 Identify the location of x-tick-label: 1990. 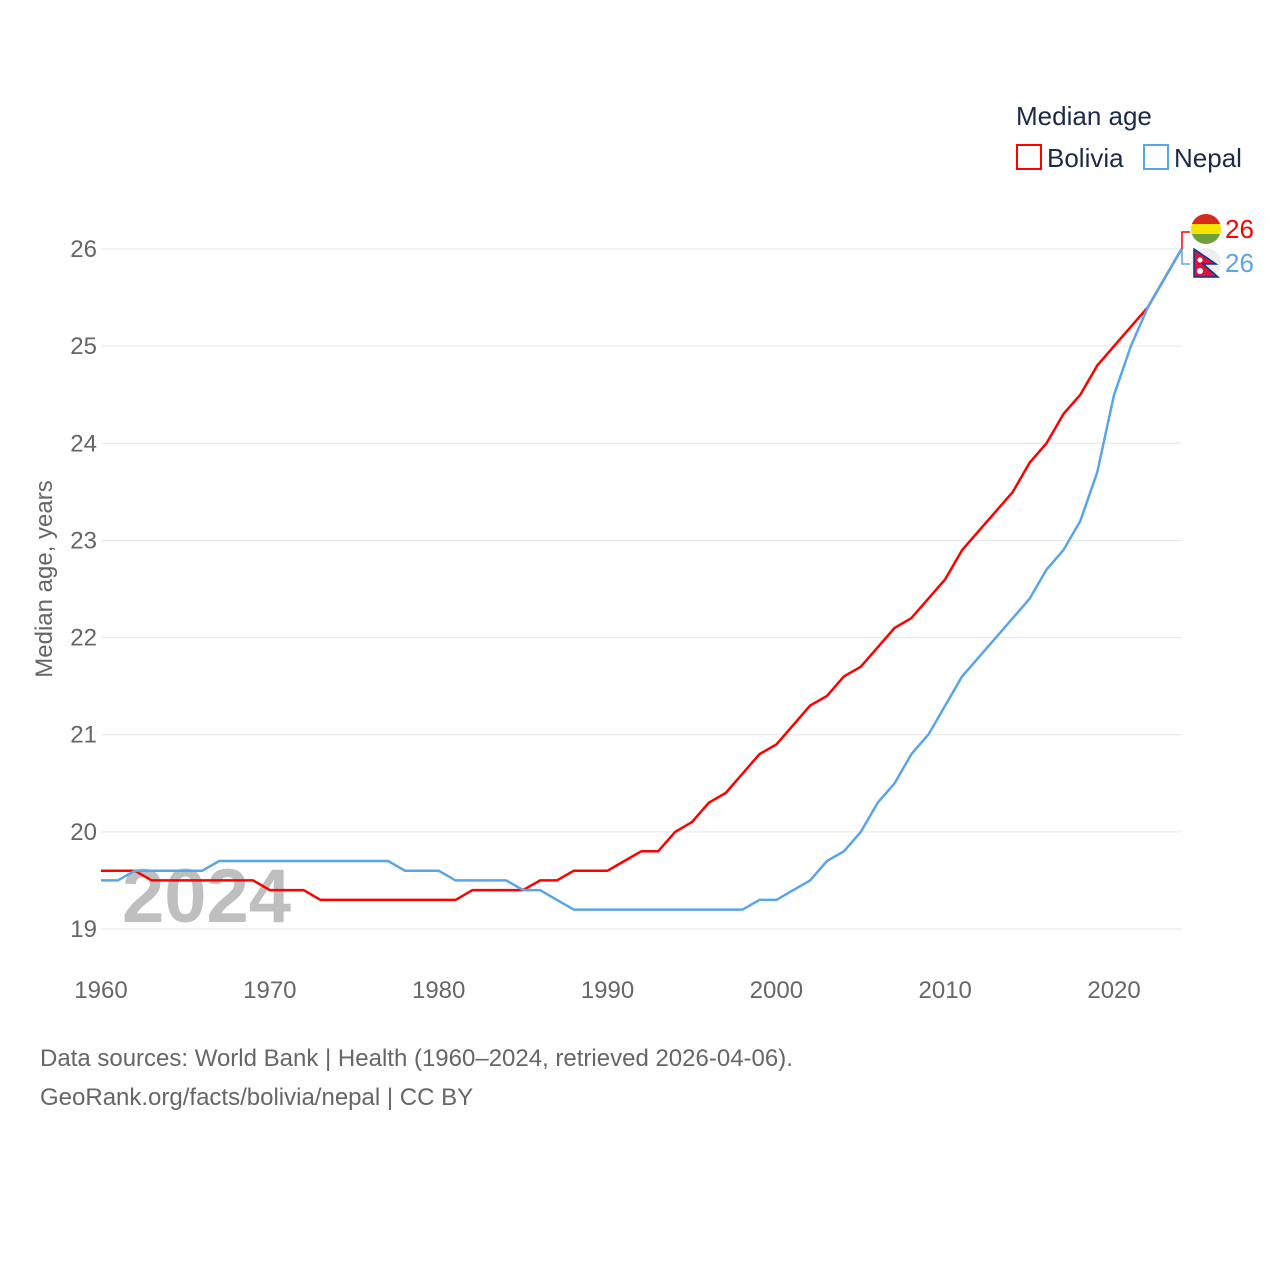
(607, 990).